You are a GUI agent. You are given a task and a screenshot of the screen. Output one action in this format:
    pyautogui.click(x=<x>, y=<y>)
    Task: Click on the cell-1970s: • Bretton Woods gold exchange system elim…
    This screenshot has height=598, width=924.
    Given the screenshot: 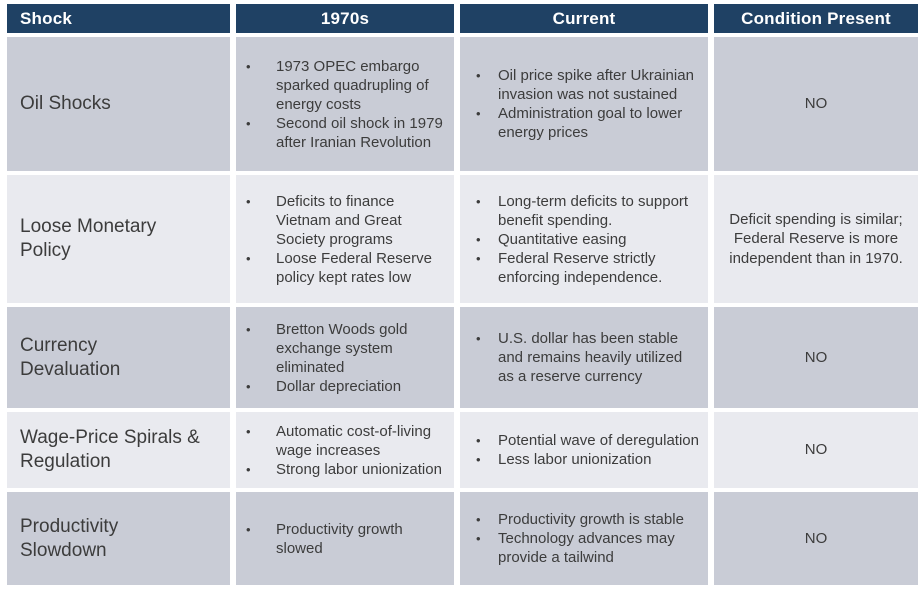 What is the action you would take?
    pyautogui.click(x=345, y=357)
    